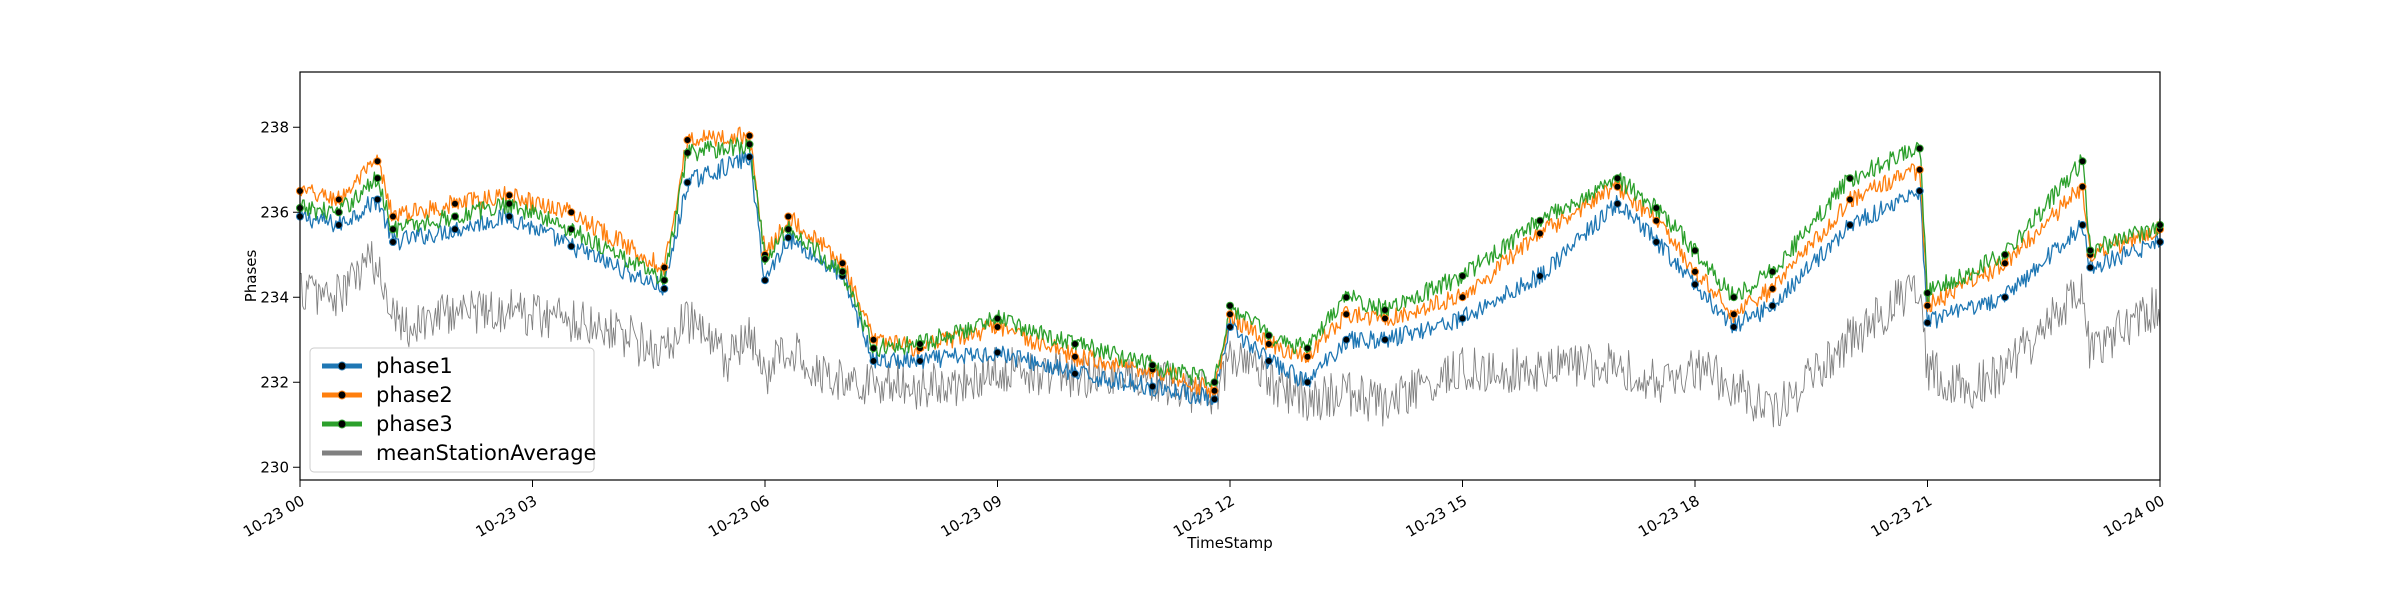  What do you see at coordinates (274, 382) in the screenshot?
I see `y-tick-label: 232` at bounding box center [274, 382].